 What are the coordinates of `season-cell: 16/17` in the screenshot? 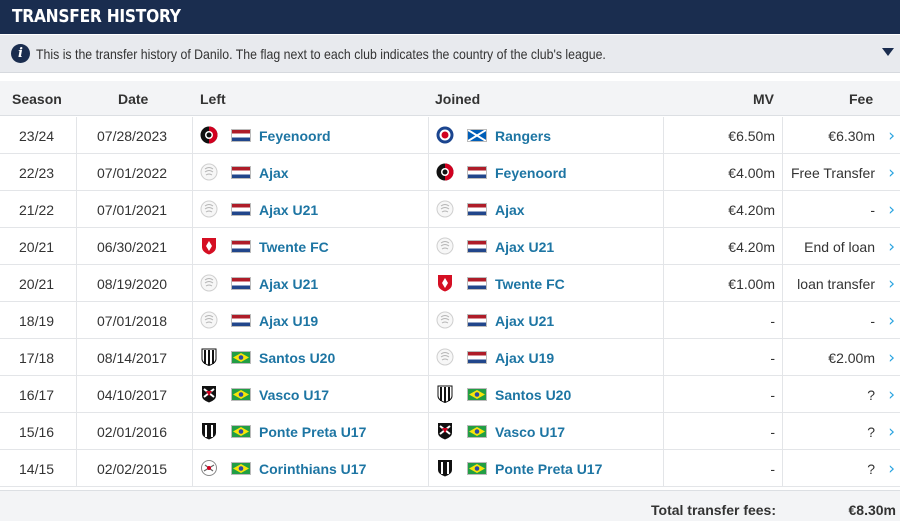 It's located at (38, 394).